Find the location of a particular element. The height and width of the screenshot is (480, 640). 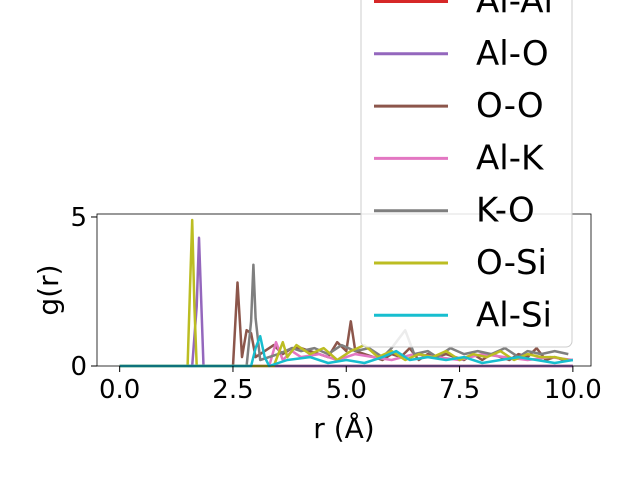

series-line-al-si is located at coordinates (346, 351).